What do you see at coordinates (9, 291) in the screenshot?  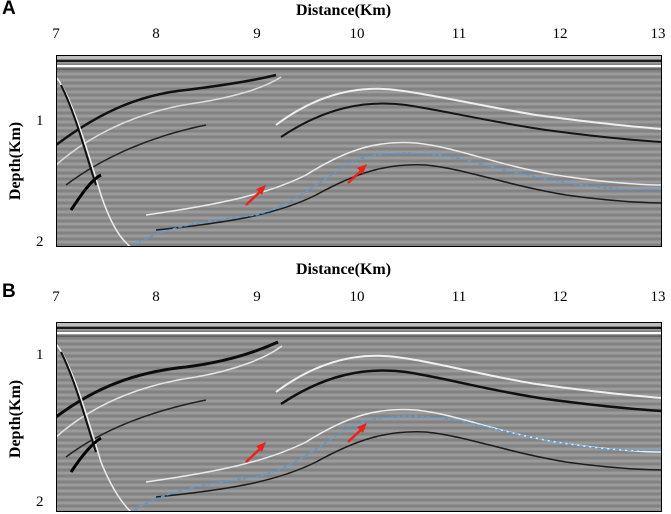 I see `panel-b-letter: B` at bounding box center [9, 291].